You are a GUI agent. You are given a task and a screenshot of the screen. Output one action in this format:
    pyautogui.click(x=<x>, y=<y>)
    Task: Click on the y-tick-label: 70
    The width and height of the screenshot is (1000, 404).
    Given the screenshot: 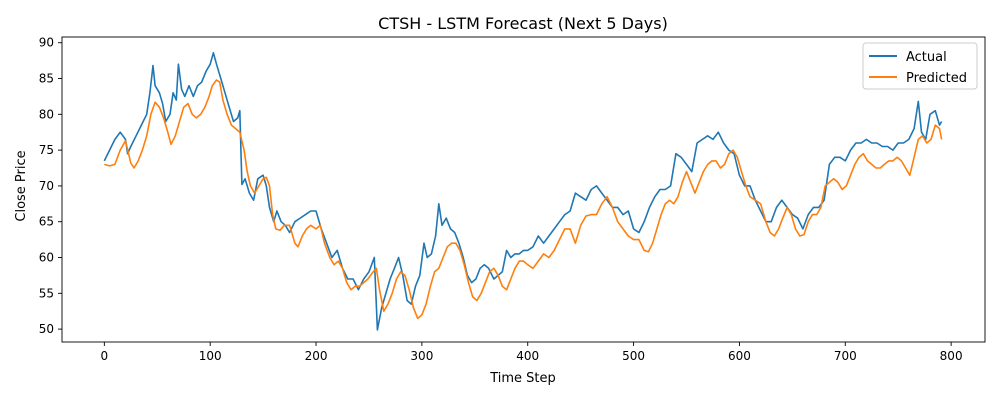 What is the action you would take?
    pyautogui.click(x=46, y=186)
    